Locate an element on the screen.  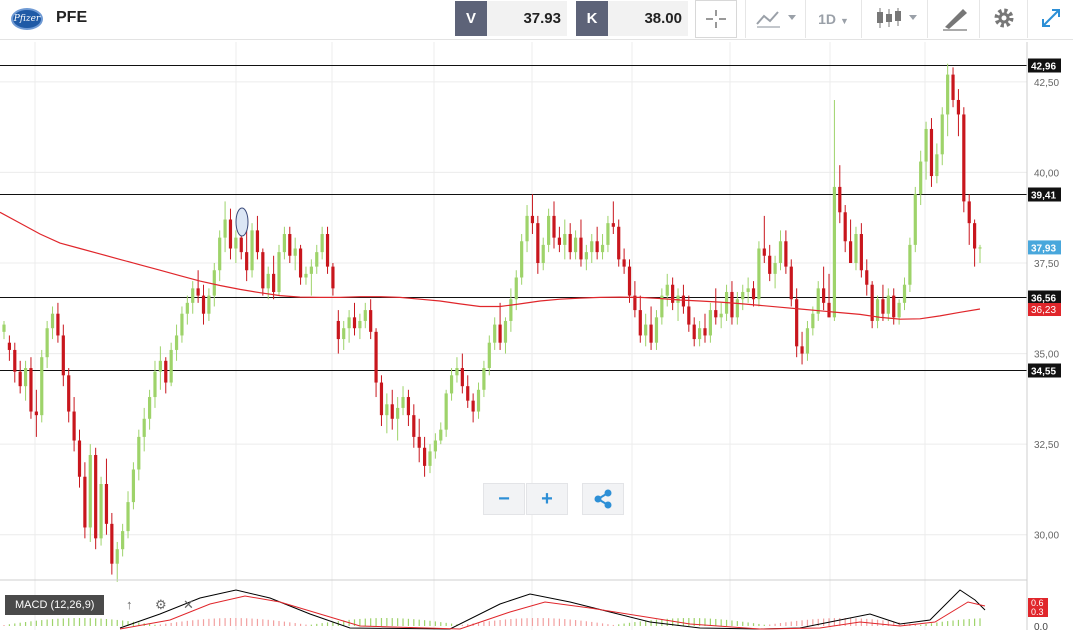
buy-label: K is located at coordinates (592, 18).